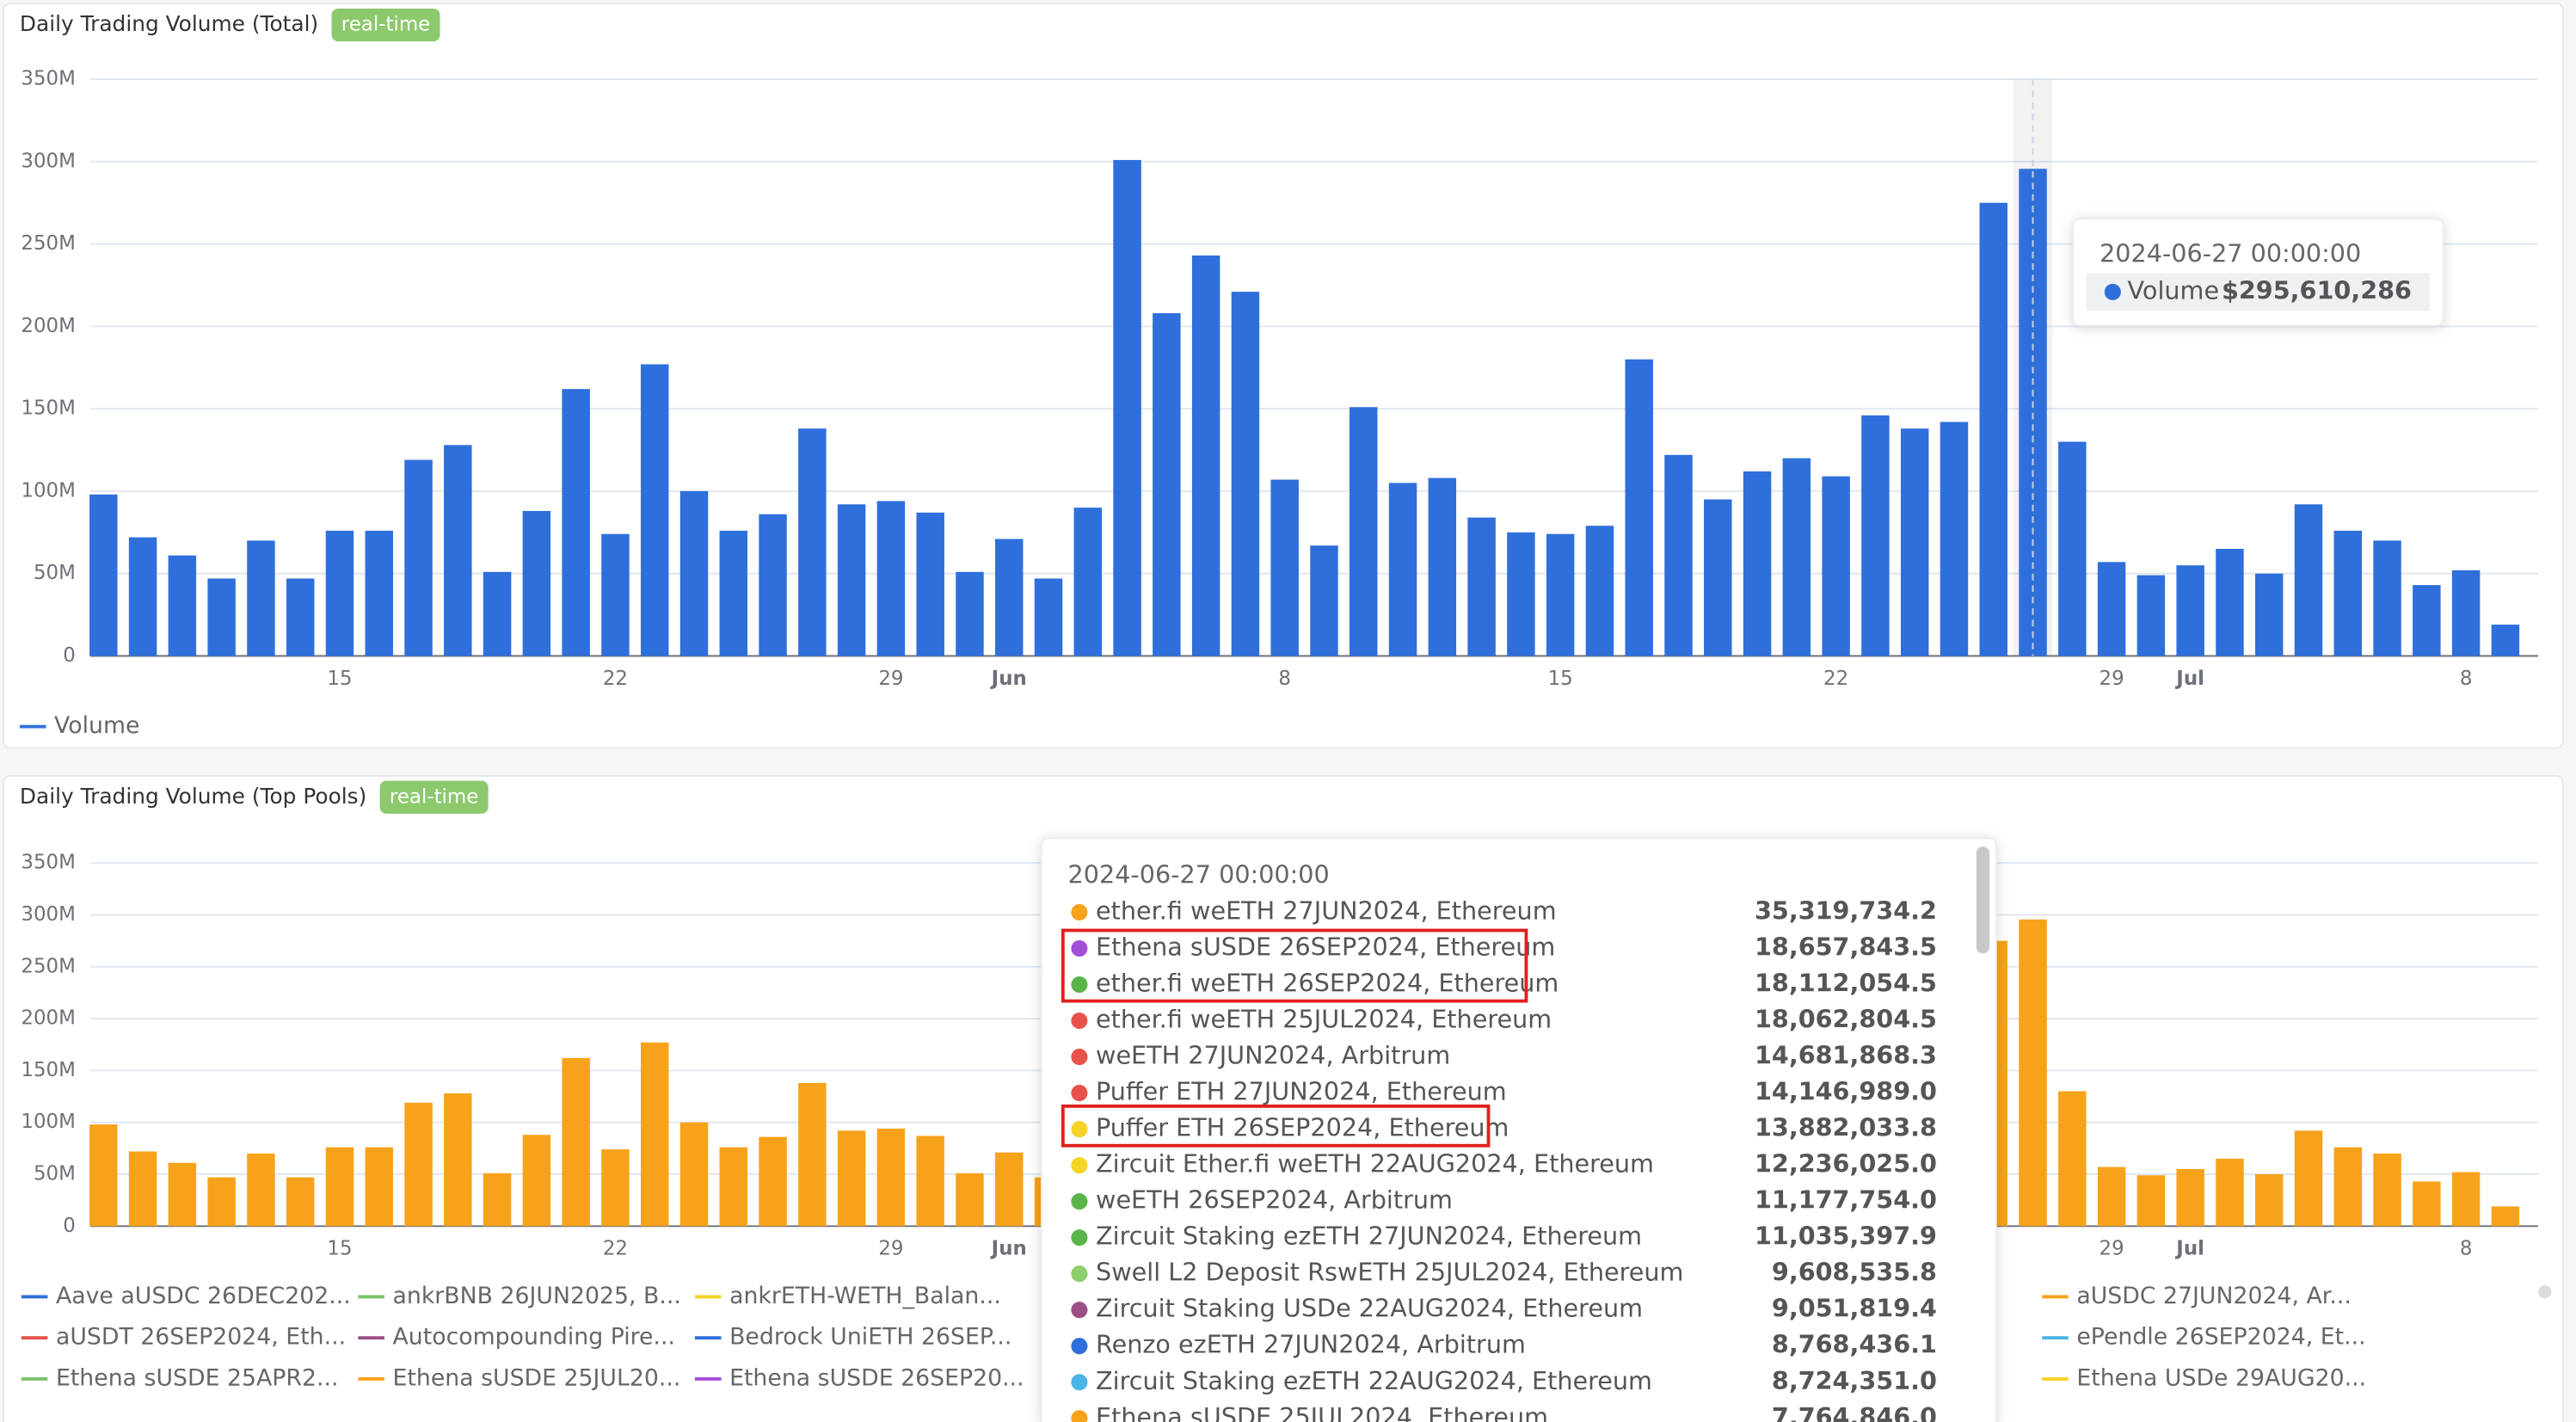 The image size is (2576, 1422). Describe the element at coordinates (96, 725) in the screenshot. I see `legend-label: Volume` at that location.